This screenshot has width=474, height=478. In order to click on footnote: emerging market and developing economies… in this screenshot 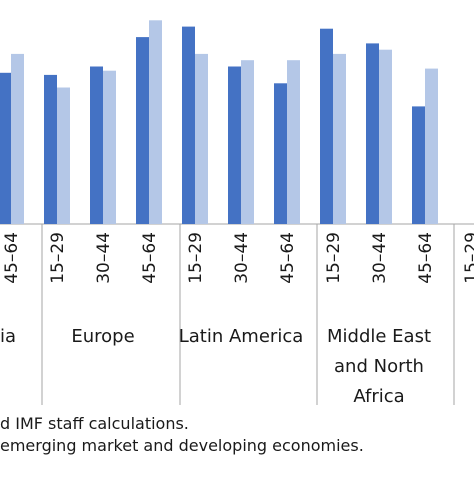, I will do `click(182, 445)`.